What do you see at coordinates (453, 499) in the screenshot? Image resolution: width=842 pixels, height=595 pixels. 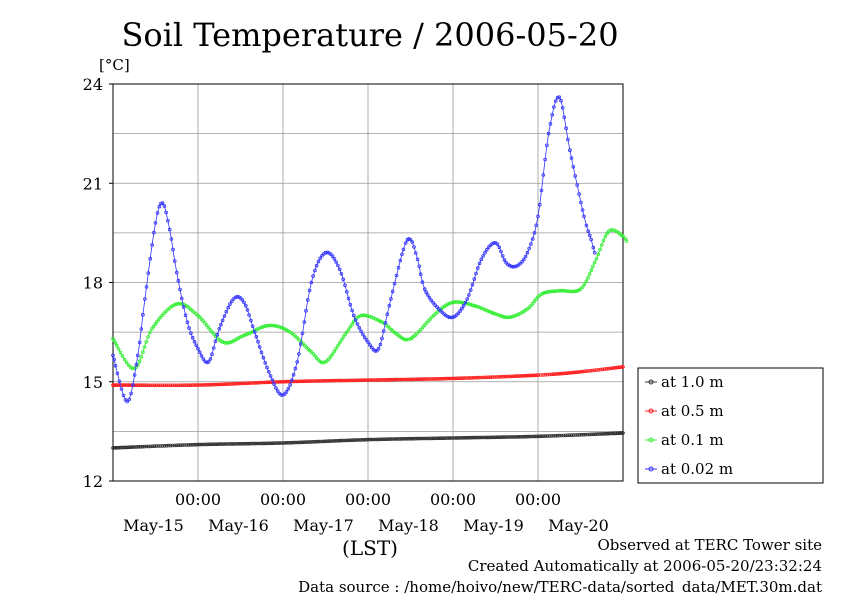 I see `x-tick-time-label: 00:00` at bounding box center [453, 499].